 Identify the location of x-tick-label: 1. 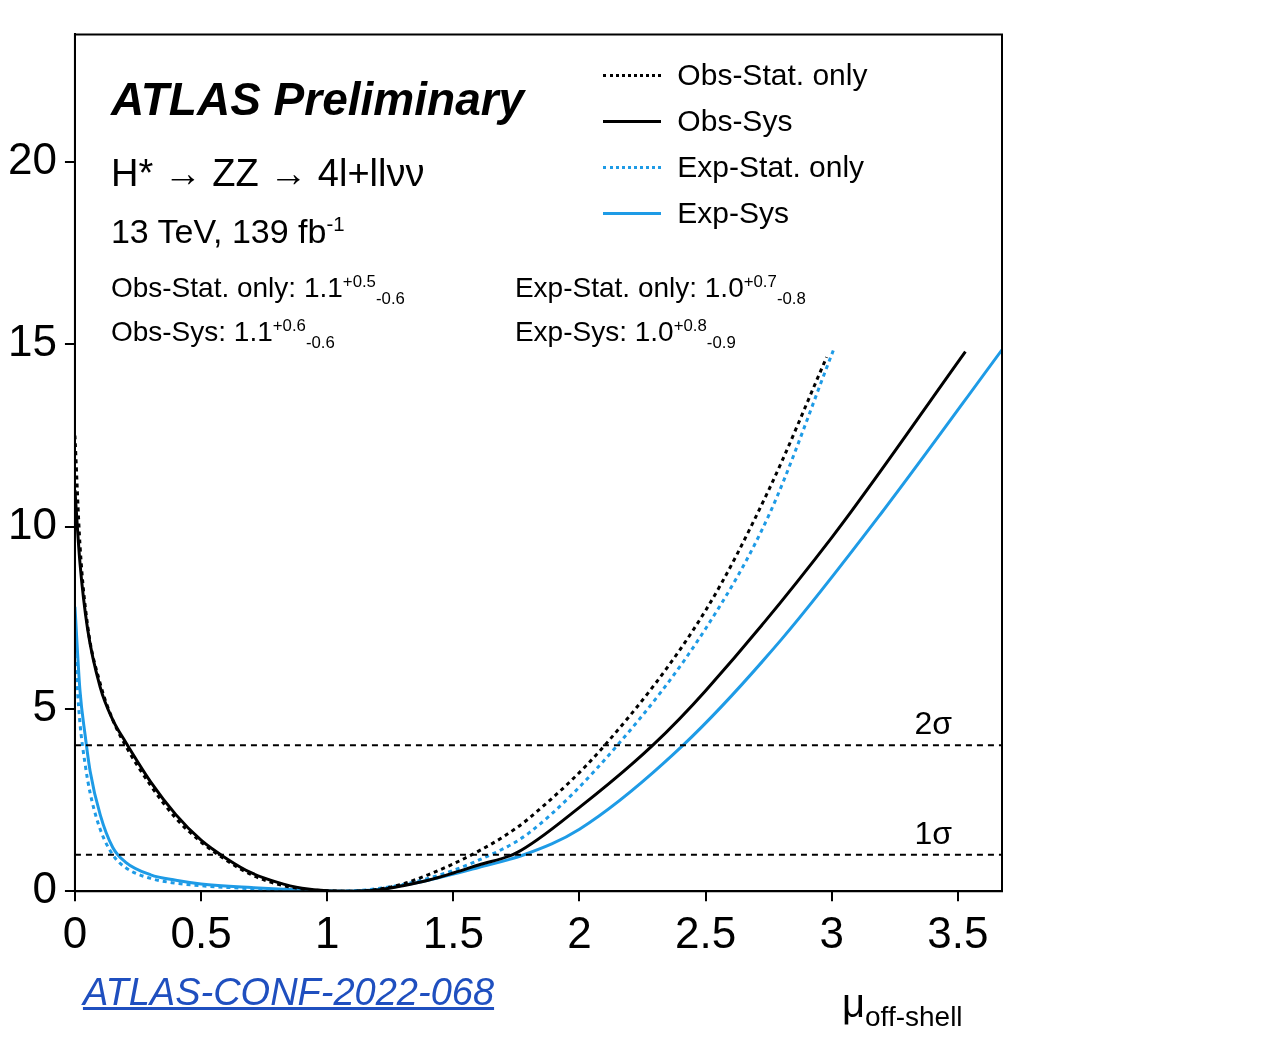
(327, 932).